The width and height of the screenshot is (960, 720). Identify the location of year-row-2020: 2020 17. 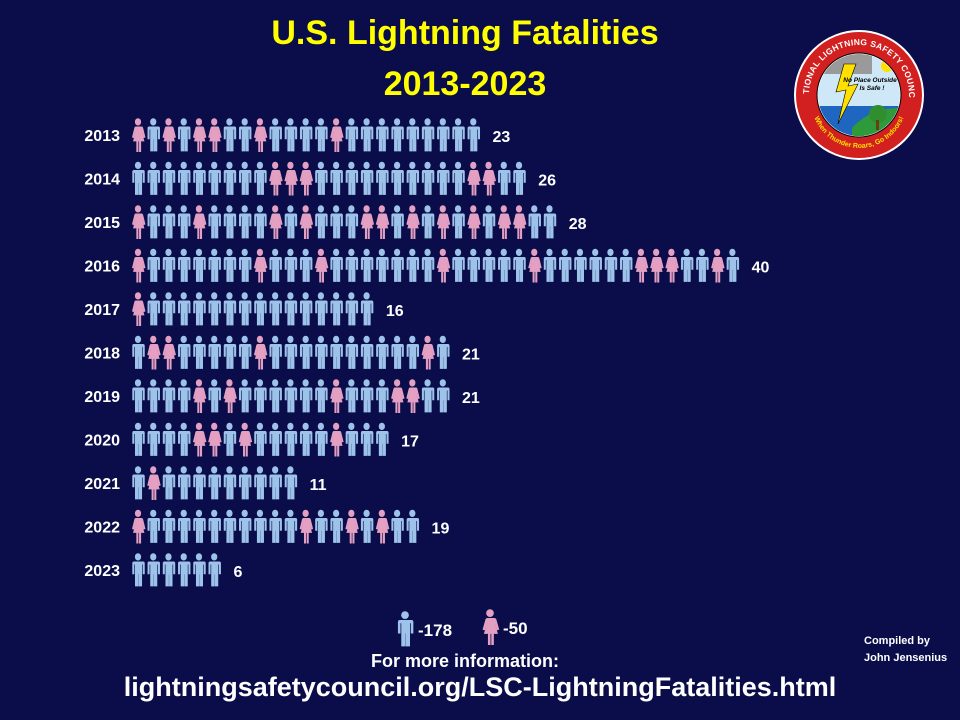
(251, 439).